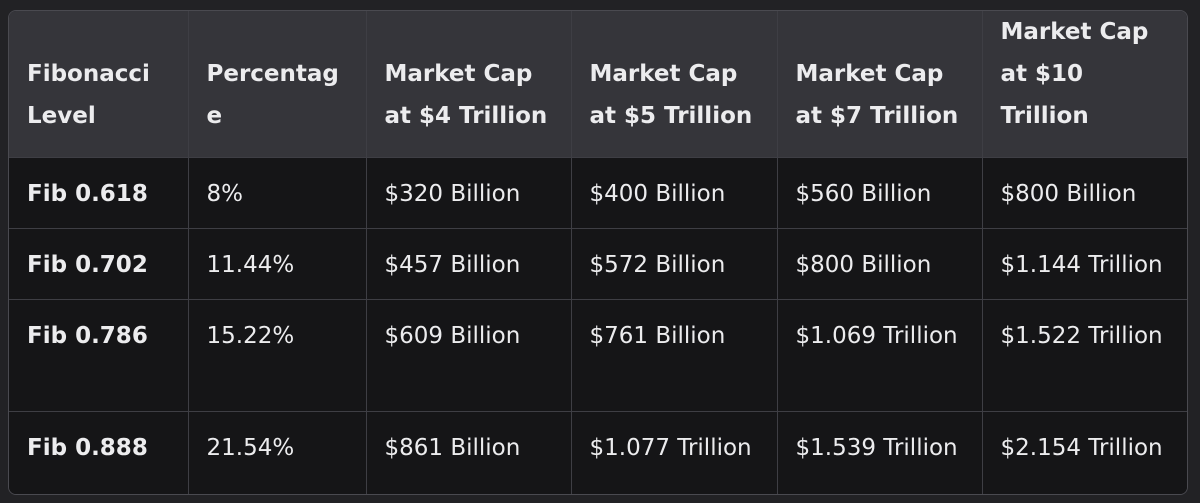 This screenshot has height=503, width=1200. What do you see at coordinates (99, 264) in the screenshot?
I see `cell-fib-level: Fib 0.702` at bounding box center [99, 264].